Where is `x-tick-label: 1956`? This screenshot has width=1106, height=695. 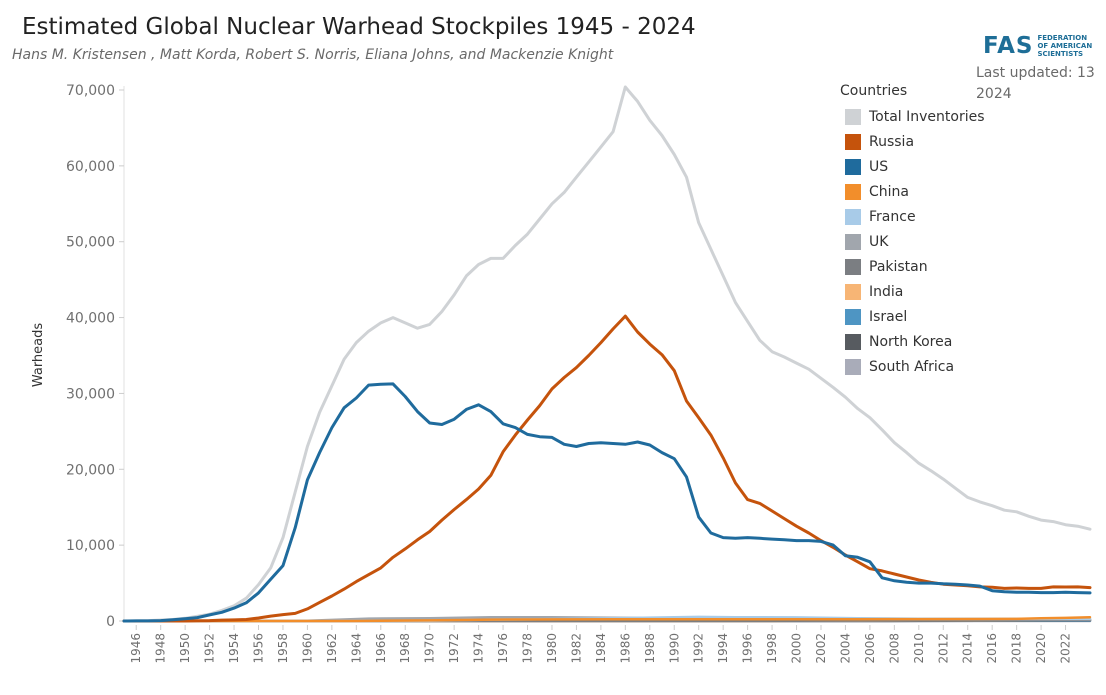
x-tick-label: 1956 is located at coordinates (259, 648).